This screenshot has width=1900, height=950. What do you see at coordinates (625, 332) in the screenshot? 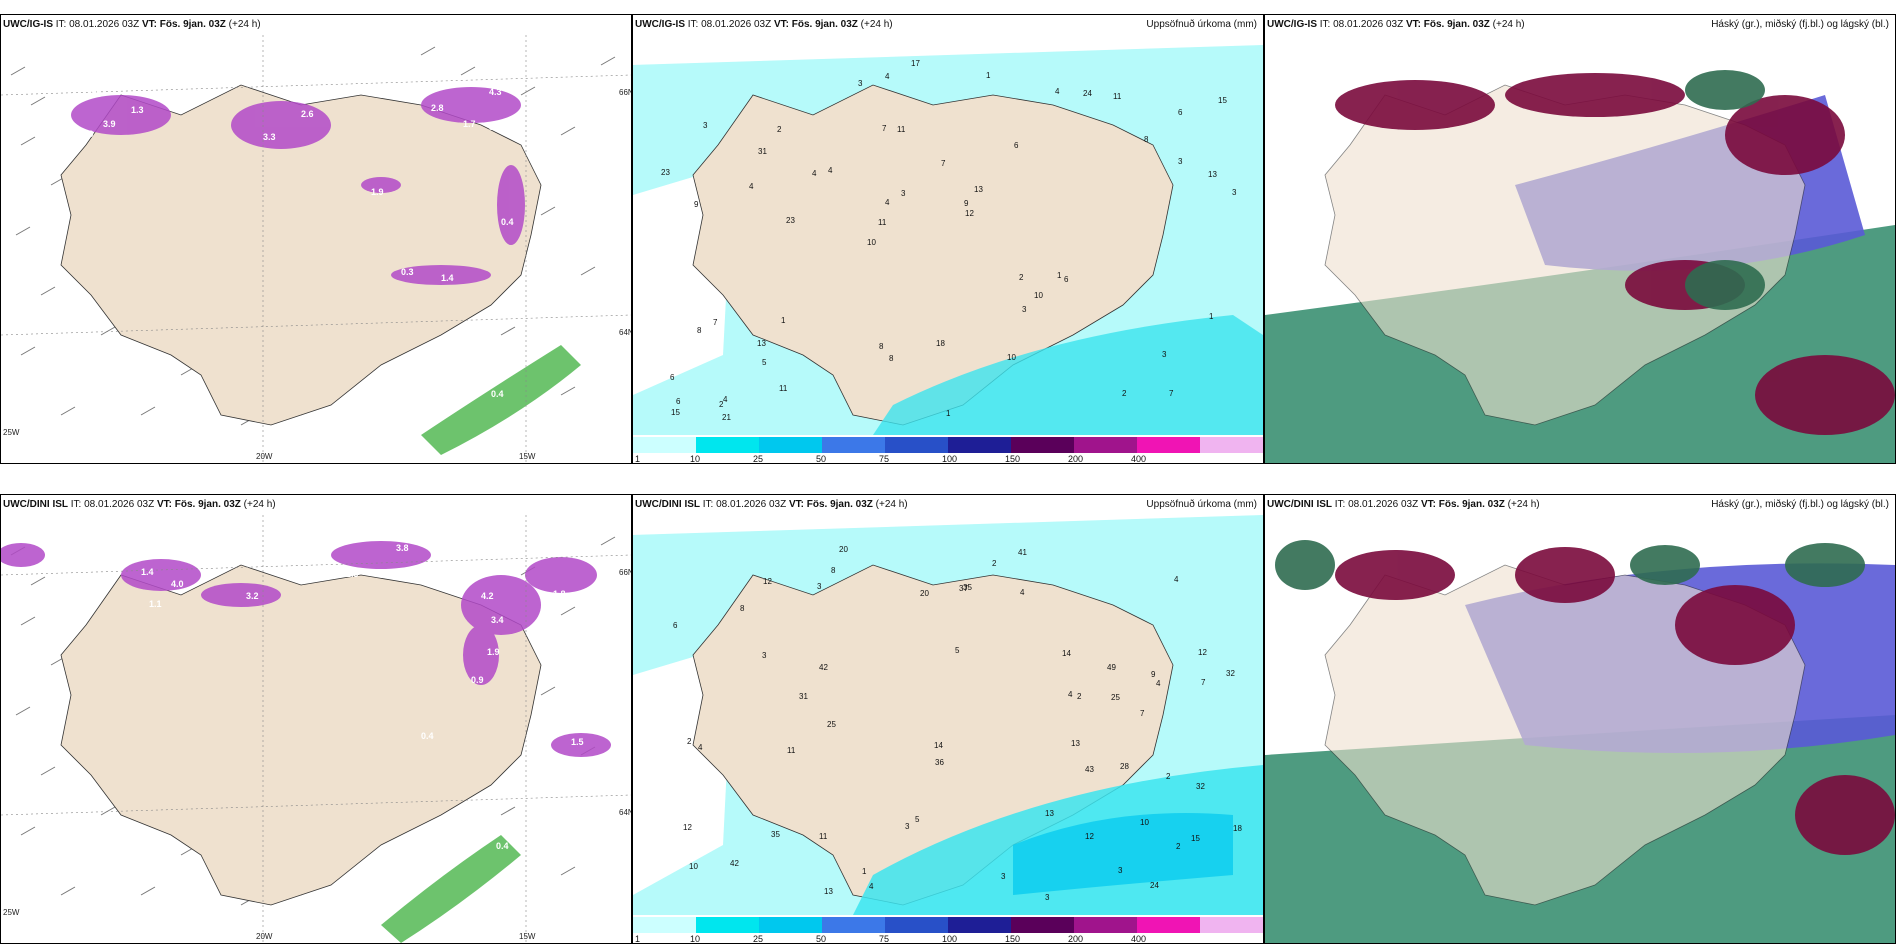
I see `lat-label-64n: 64N` at bounding box center [625, 332].